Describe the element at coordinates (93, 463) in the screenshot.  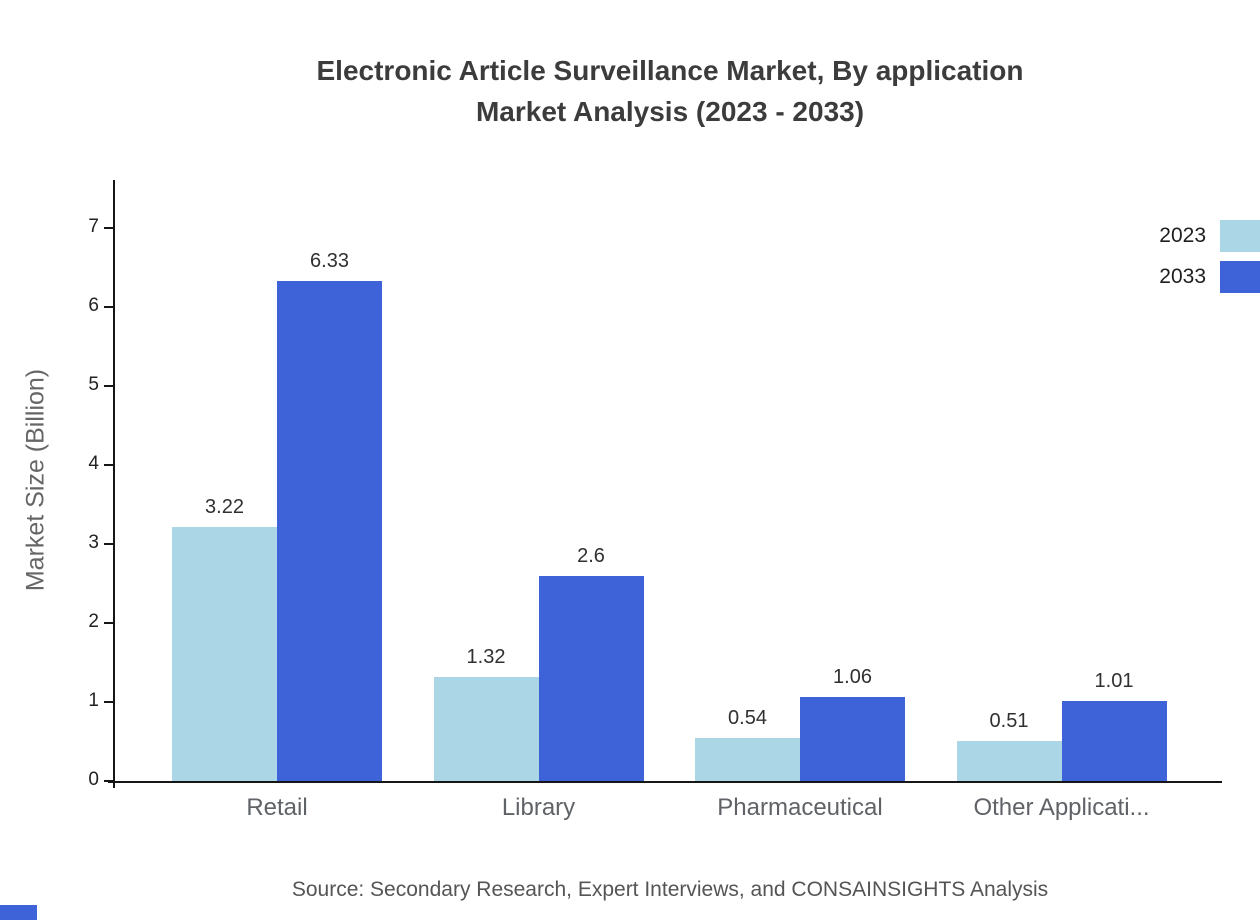
I see `y-tick-label: 4` at that location.